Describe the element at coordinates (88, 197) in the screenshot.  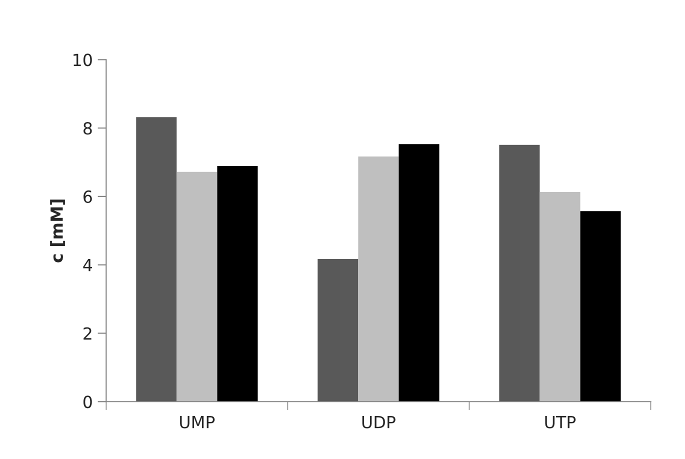
I see `y-tick-label: 6` at that location.